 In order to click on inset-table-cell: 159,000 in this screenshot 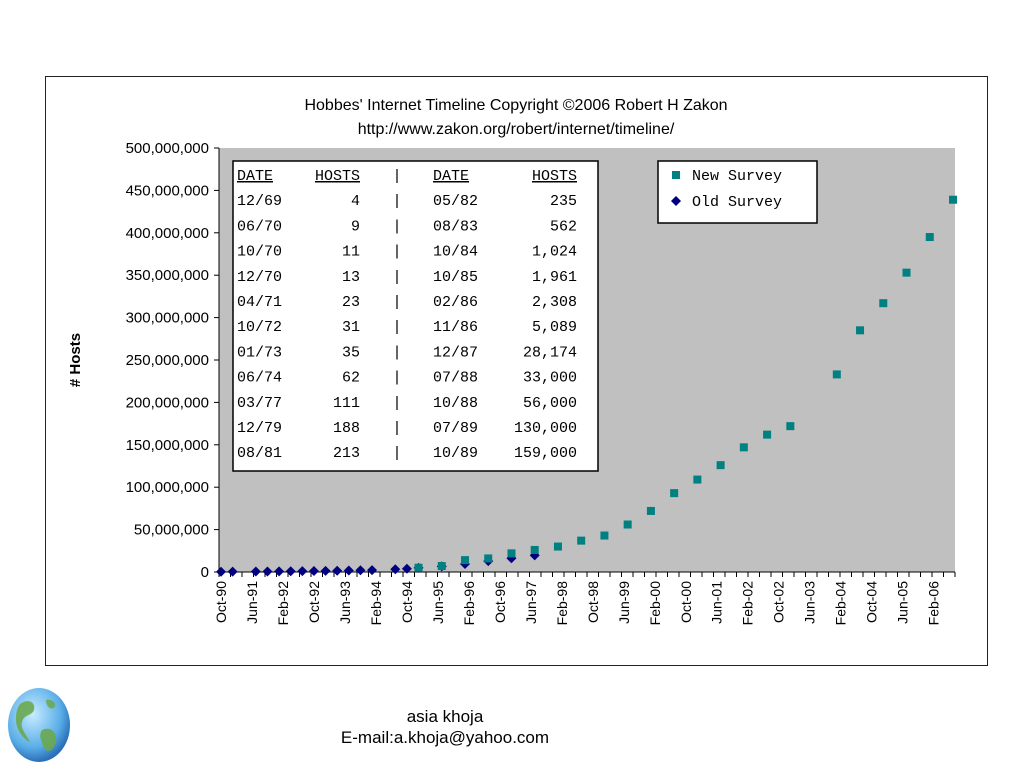, I will do `click(545, 453)`.